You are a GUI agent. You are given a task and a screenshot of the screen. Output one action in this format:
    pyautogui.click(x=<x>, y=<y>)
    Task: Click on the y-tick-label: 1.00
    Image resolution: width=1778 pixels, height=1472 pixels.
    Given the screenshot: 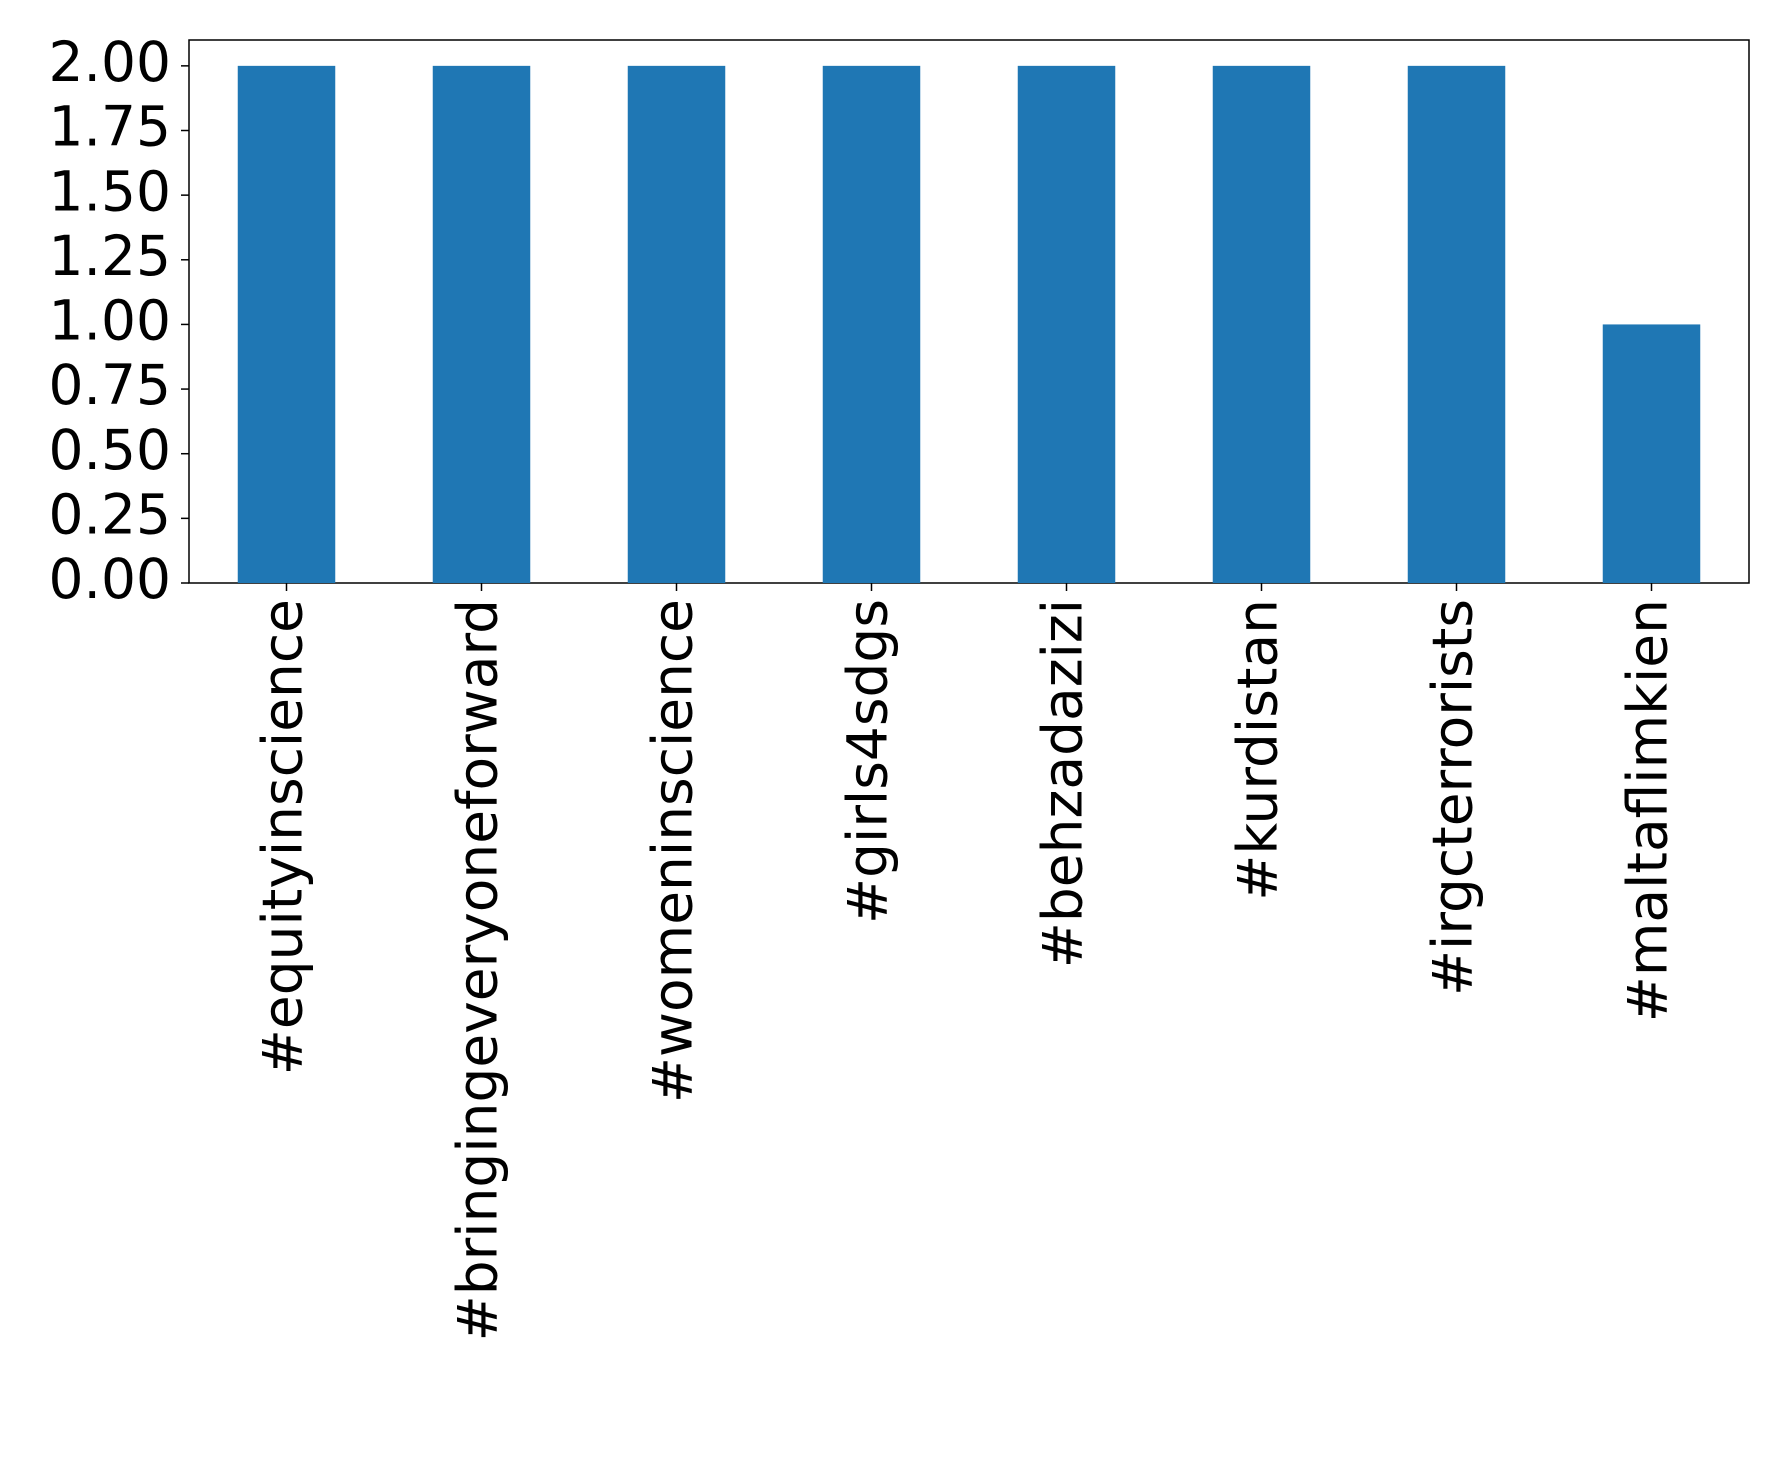 What is the action you would take?
    pyautogui.click(x=110, y=321)
    